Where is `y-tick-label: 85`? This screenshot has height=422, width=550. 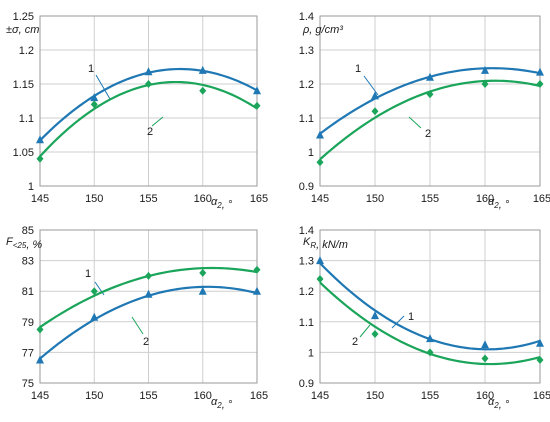 y-tick-label: 85 is located at coordinates (28, 231).